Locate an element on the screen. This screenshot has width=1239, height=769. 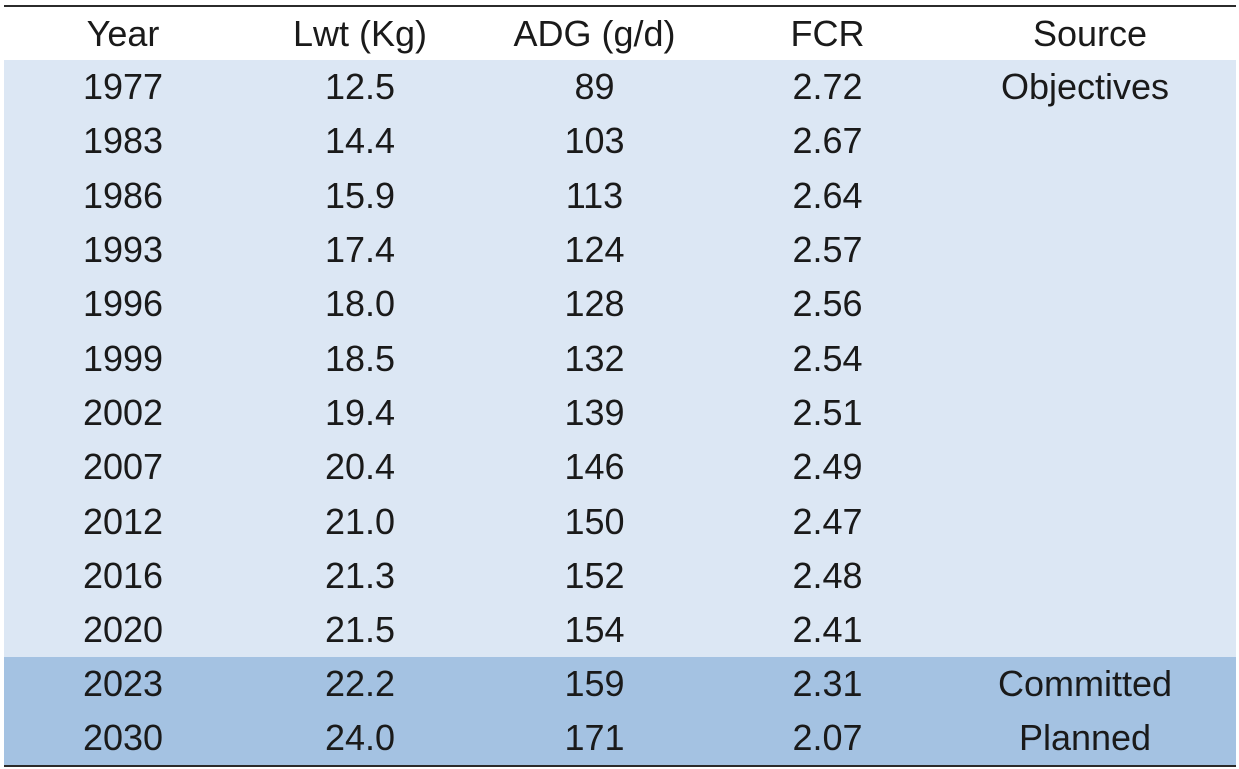
adg-cell: 132 is located at coordinates (594, 358).